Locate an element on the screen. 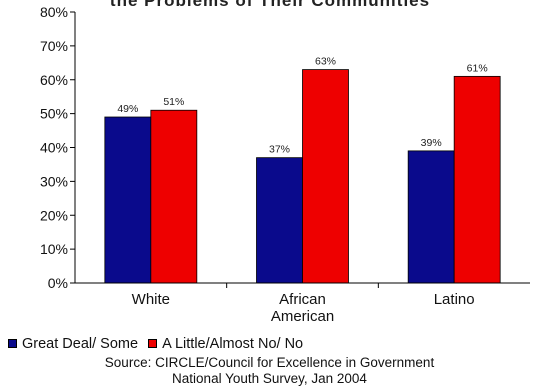 The image size is (539, 389). legend: Great Deal/ Some A Little/Almost No/ No is located at coordinates (158, 344).